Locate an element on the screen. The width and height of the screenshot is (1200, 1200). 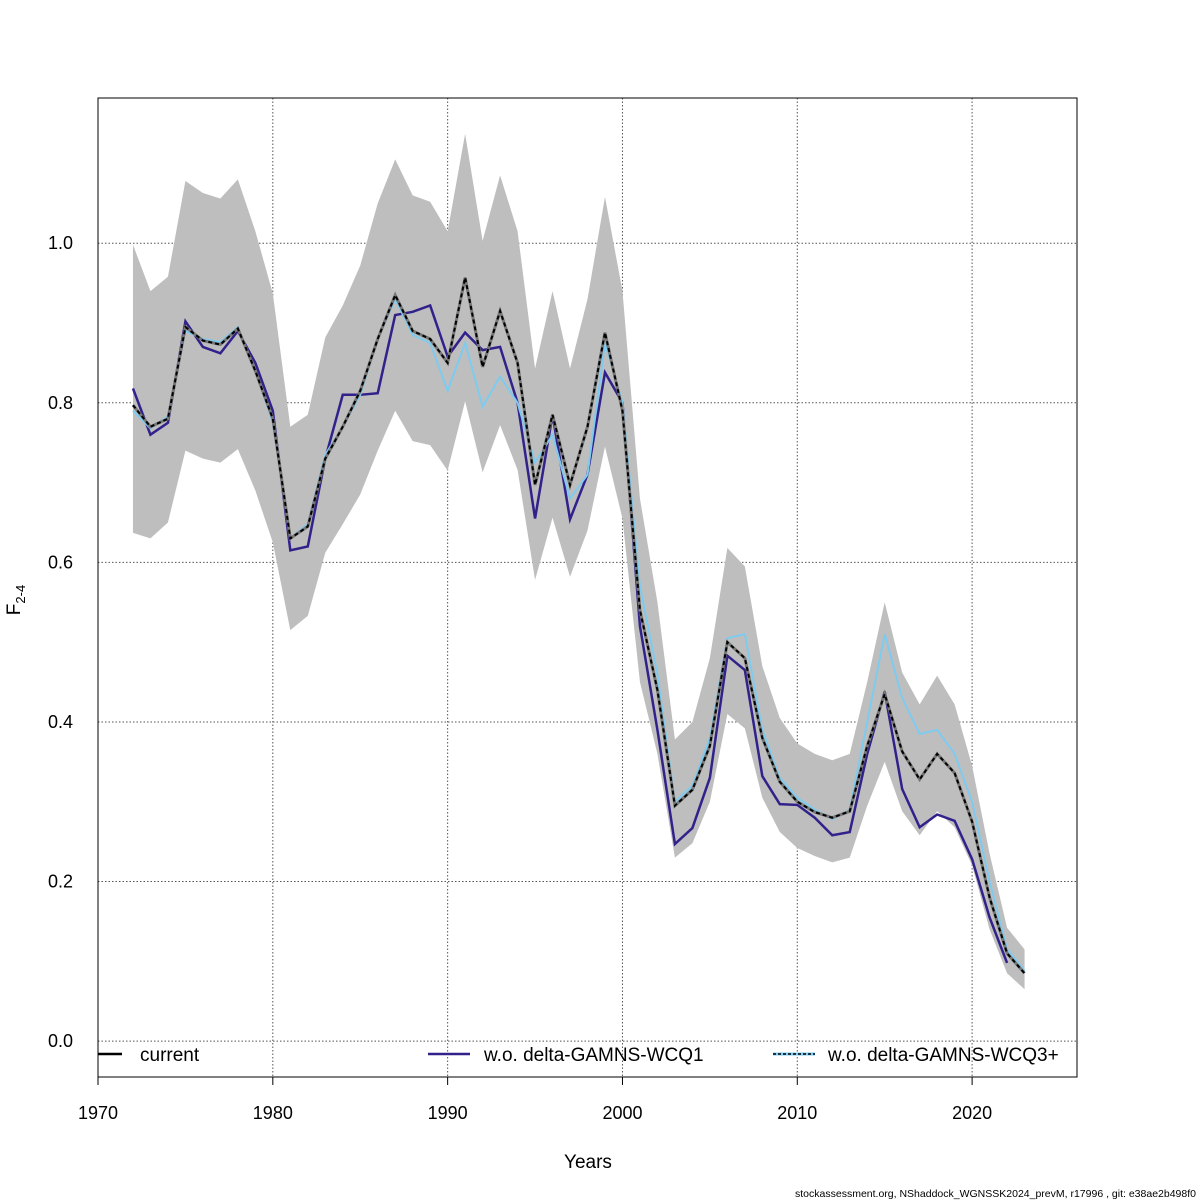
legend-label: current is located at coordinates (170, 1055).